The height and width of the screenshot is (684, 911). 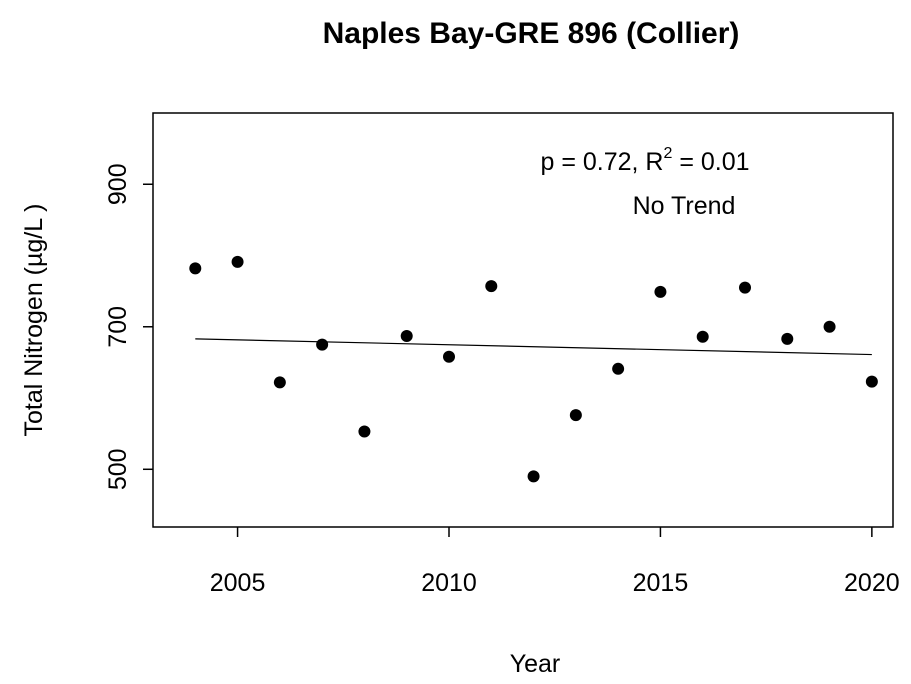 What do you see at coordinates (872, 583) in the screenshot?
I see `x-tick-label: 2020` at bounding box center [872, 583].